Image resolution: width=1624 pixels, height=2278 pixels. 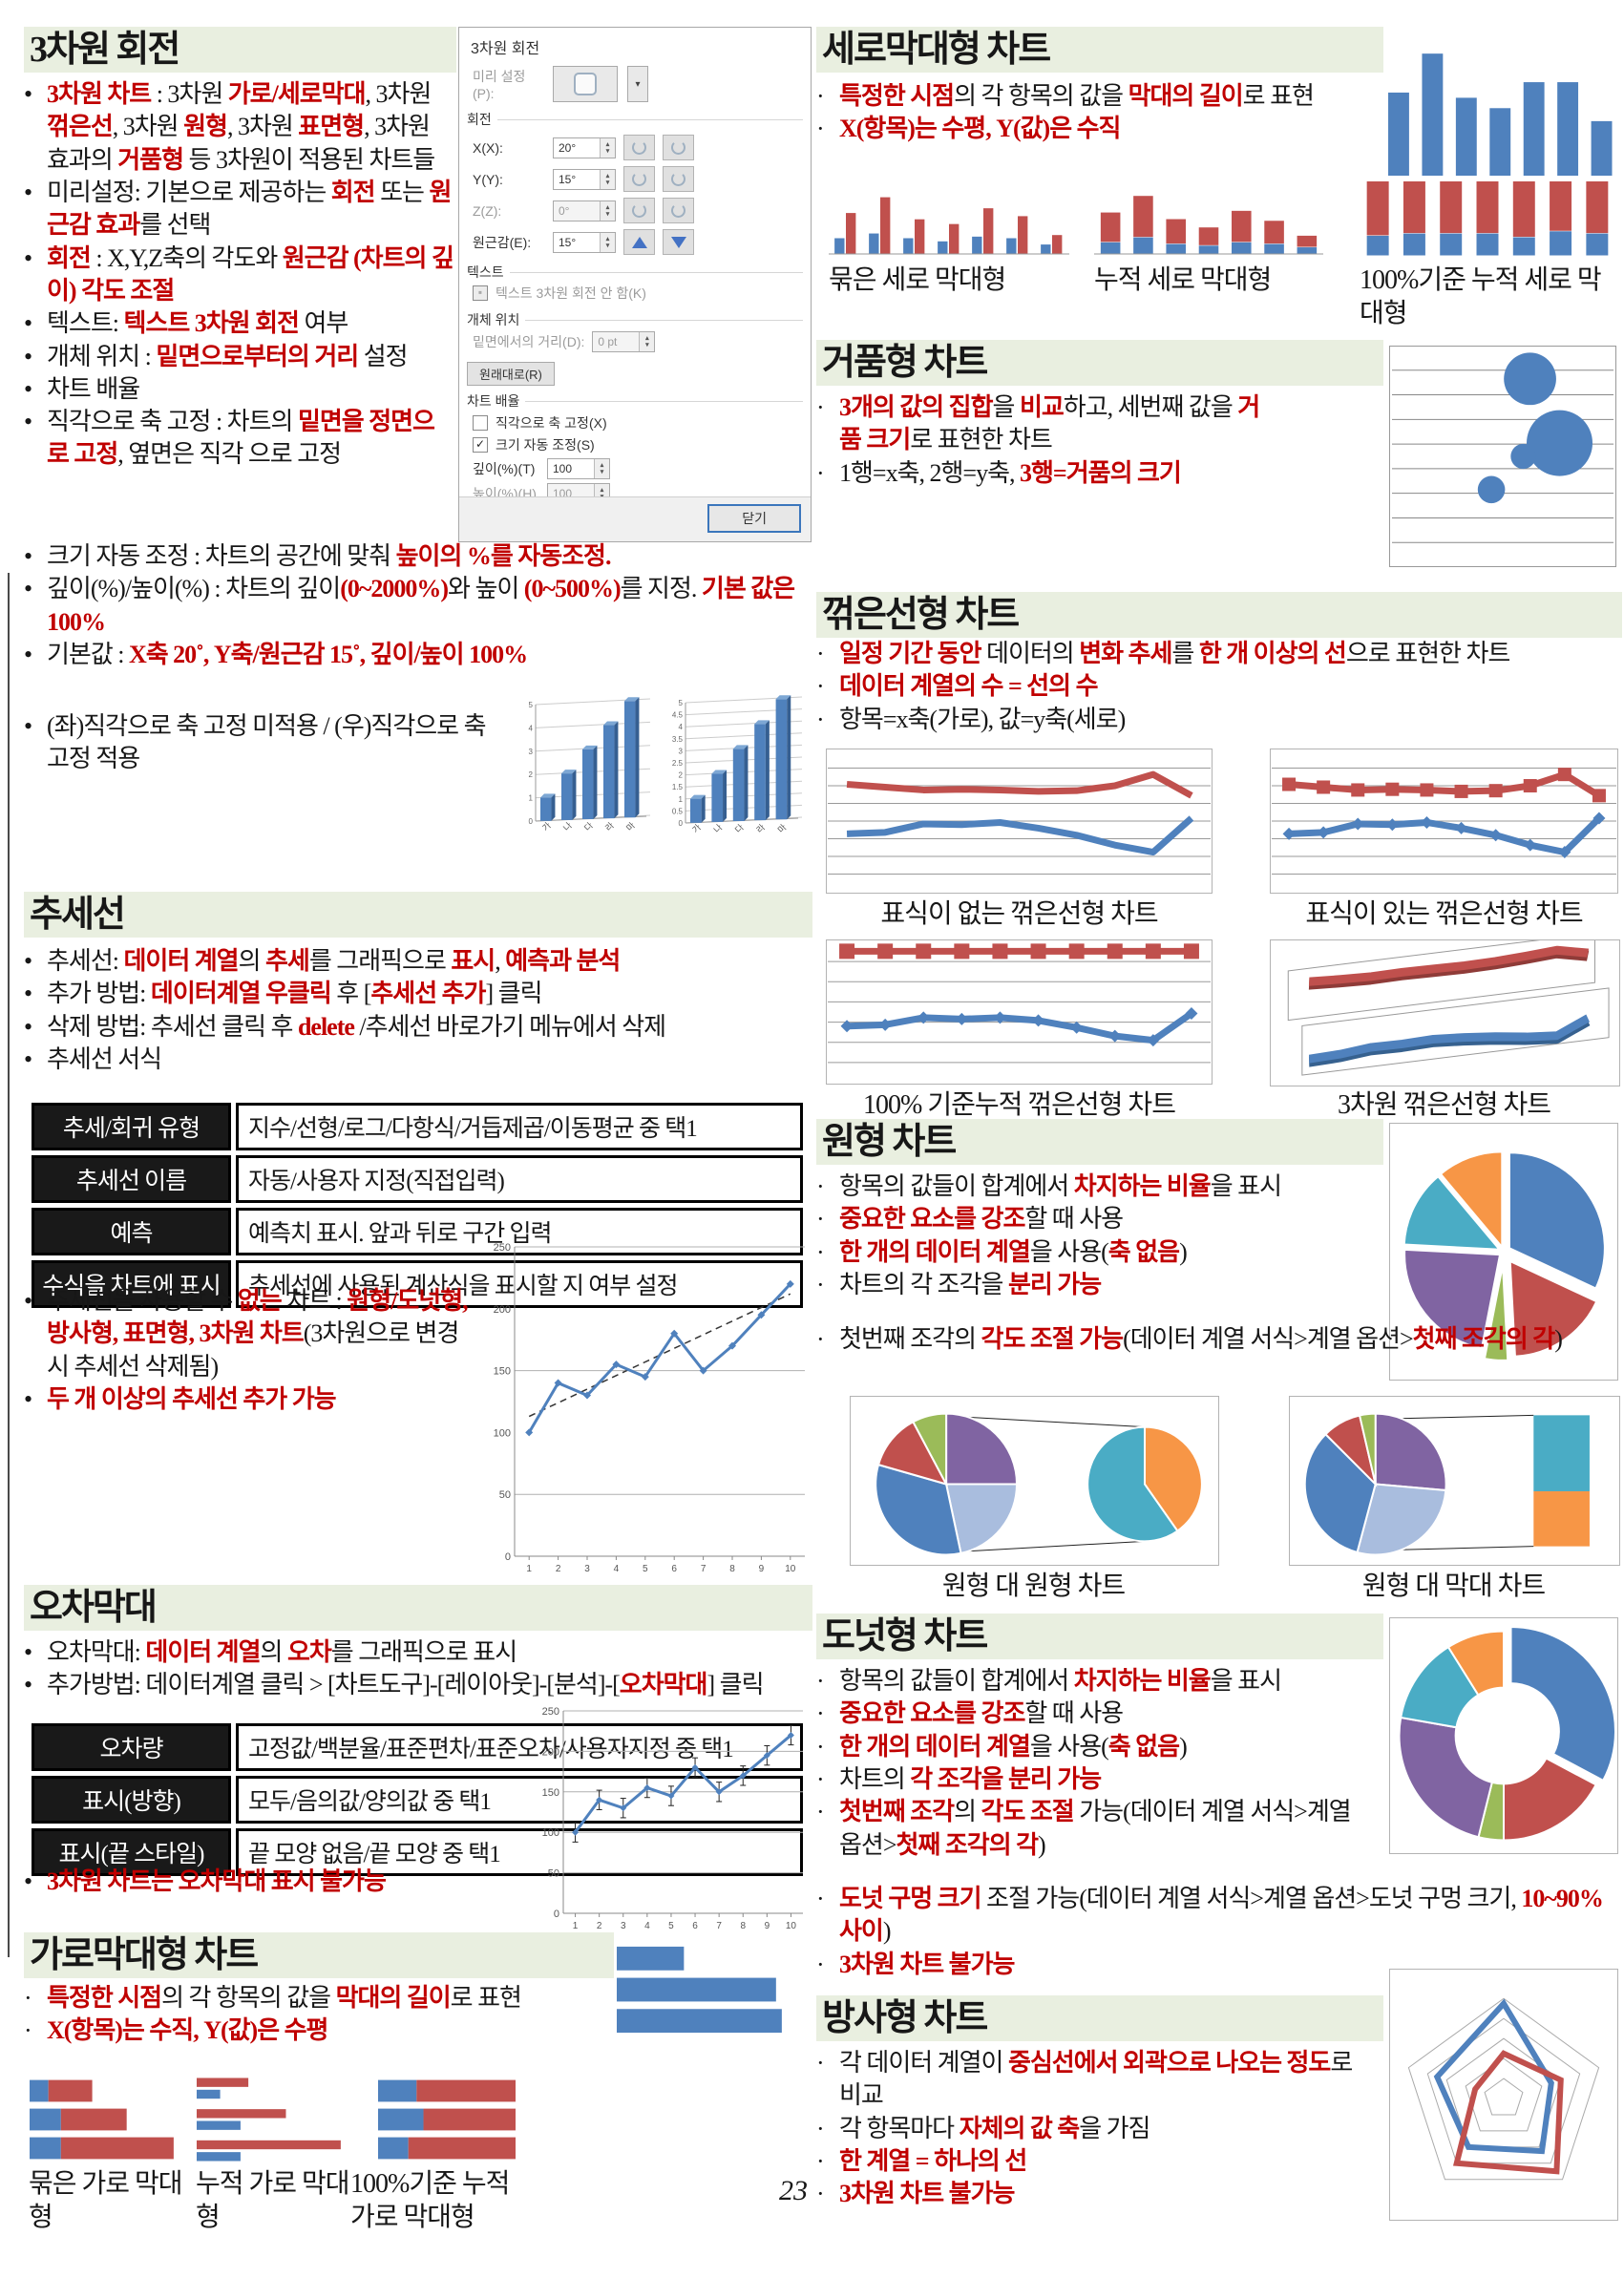 What do you see at coordinates (607, 210) in the screenshot?
I see `z-spinner: ▴ ▾` at bounding box center [607, 210].